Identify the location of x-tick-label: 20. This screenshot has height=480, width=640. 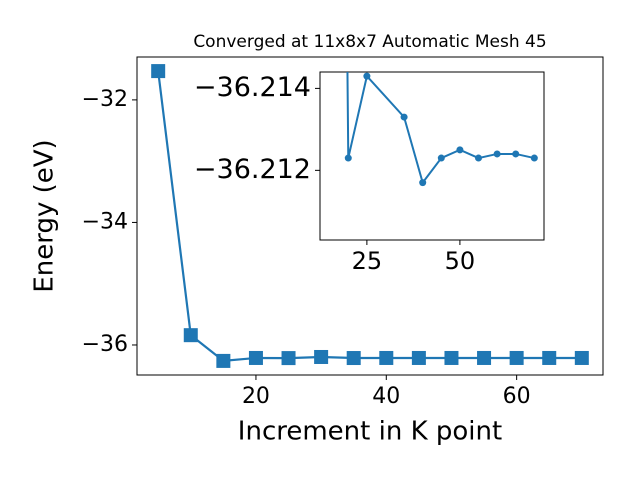
(256, 396).